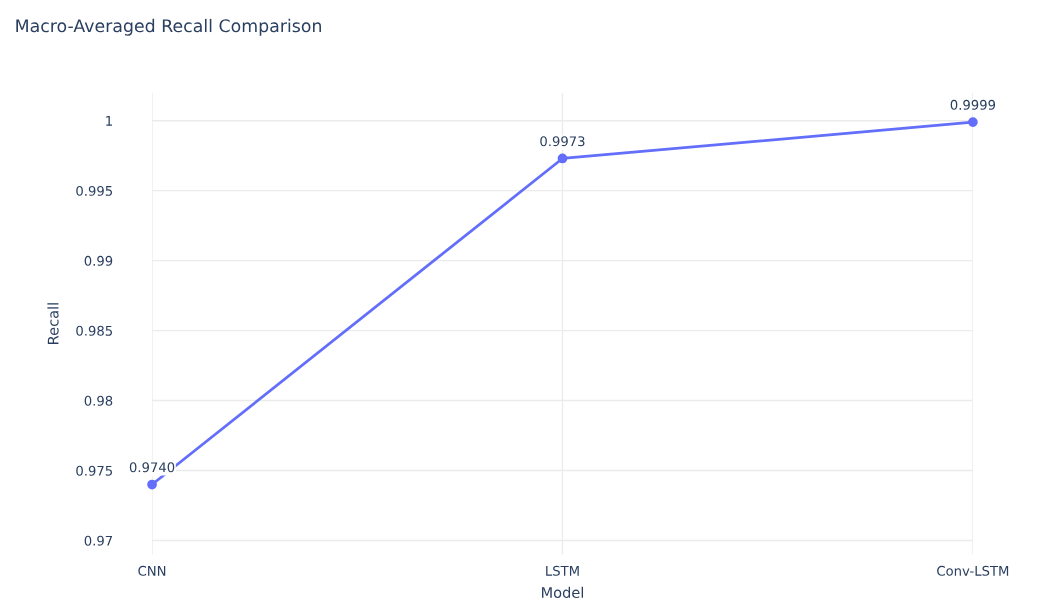 This screenshot has height=606, width=1045. I want to click on y-tick-label: 0.98, so click(98, 400).